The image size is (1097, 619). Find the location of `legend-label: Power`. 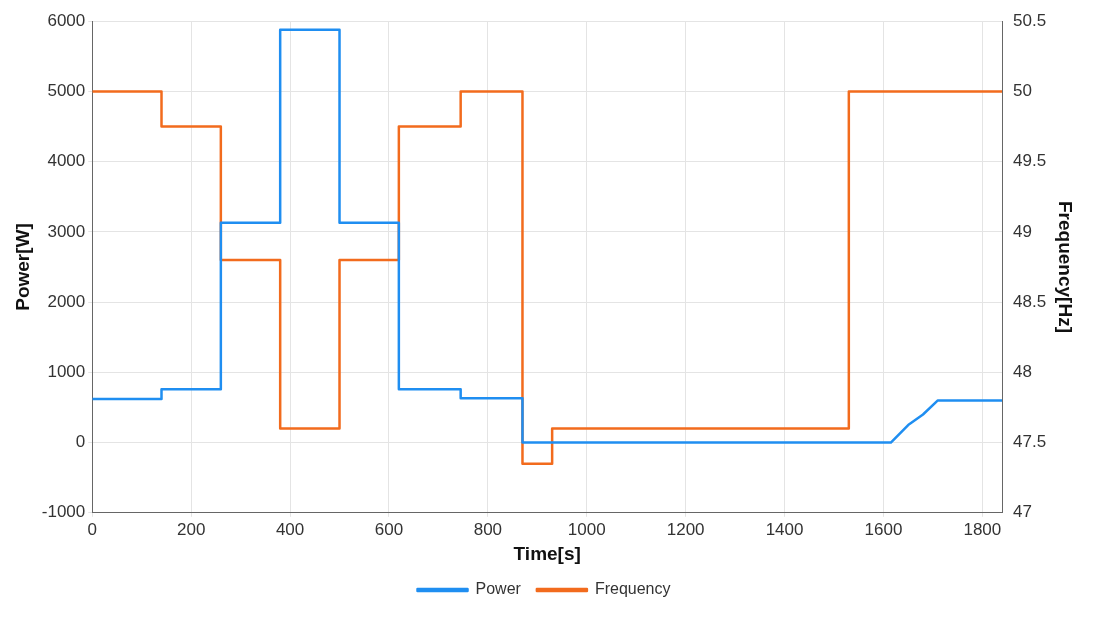

legend-label: Power is located at coordinates (498, 589).